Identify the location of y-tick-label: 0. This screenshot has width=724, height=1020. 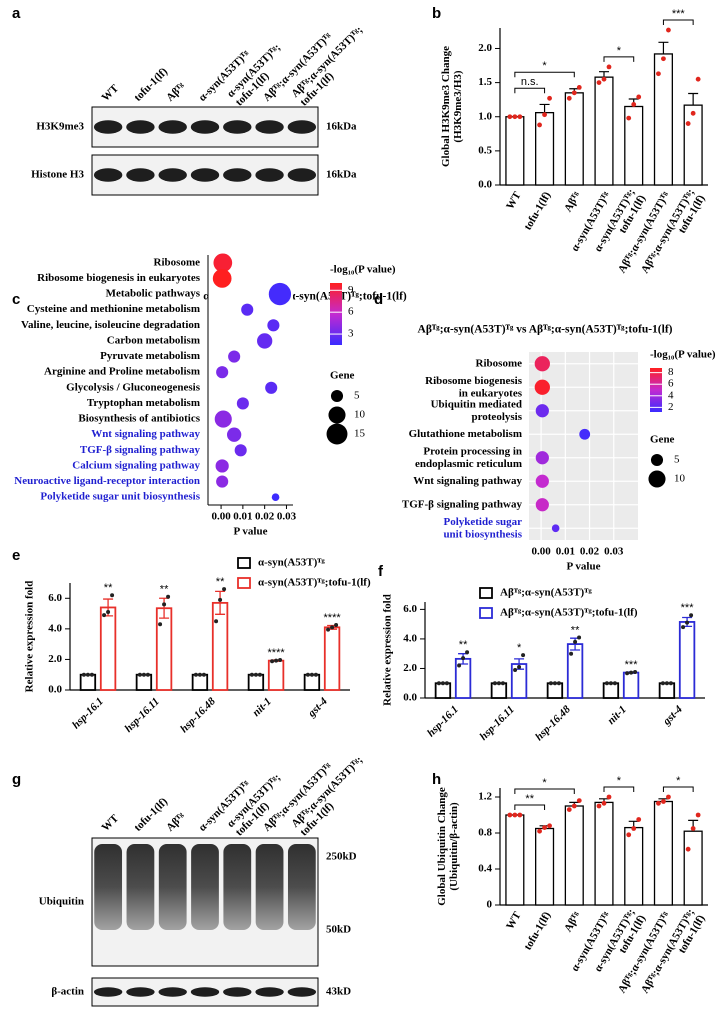
(490, 905).